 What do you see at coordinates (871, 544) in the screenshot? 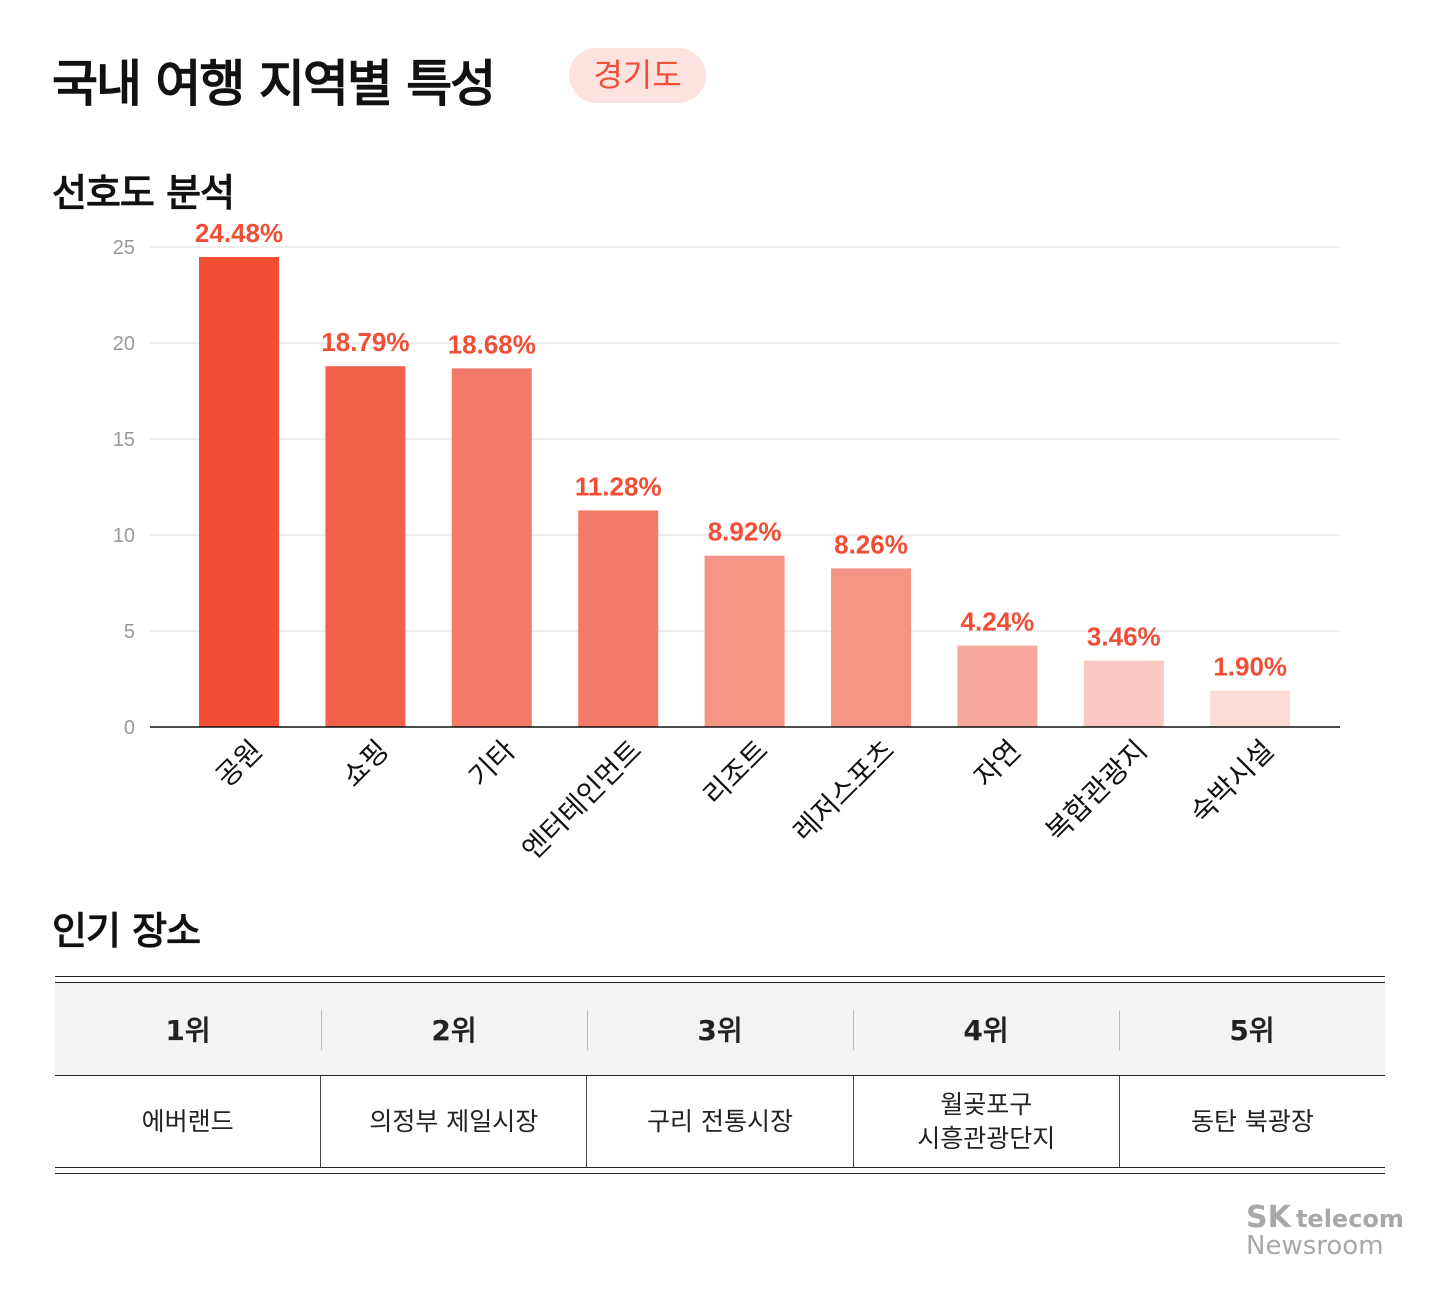
I see `data-label: 8.26%` at bounding box center [871, 544].